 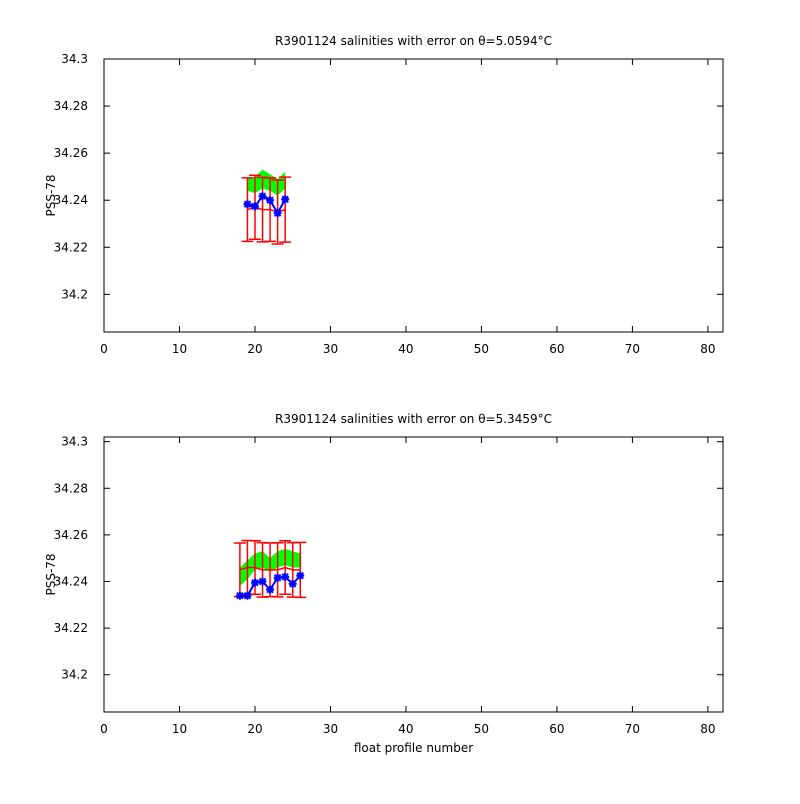 I want to click on error-bar, so click(x=285, y=209).